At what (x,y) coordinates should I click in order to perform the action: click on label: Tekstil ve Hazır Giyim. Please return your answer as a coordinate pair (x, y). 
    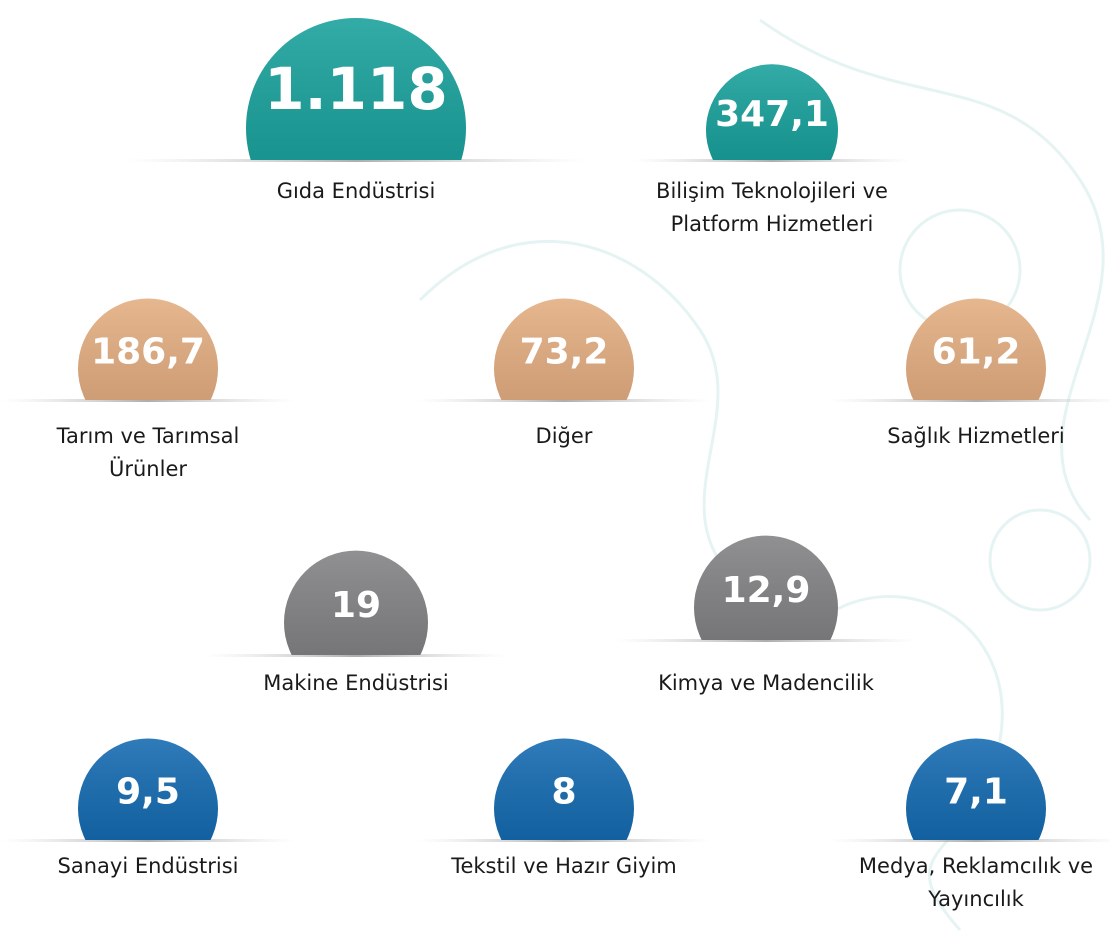
    Looking at the image, I should click on (563, 866).